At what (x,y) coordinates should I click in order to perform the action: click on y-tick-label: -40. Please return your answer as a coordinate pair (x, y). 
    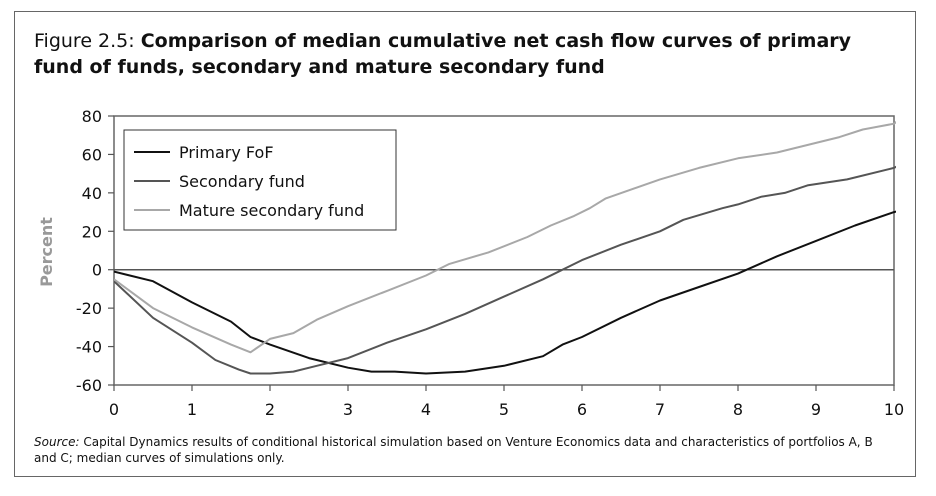
    Looking at the image, I should click on (89, 347).